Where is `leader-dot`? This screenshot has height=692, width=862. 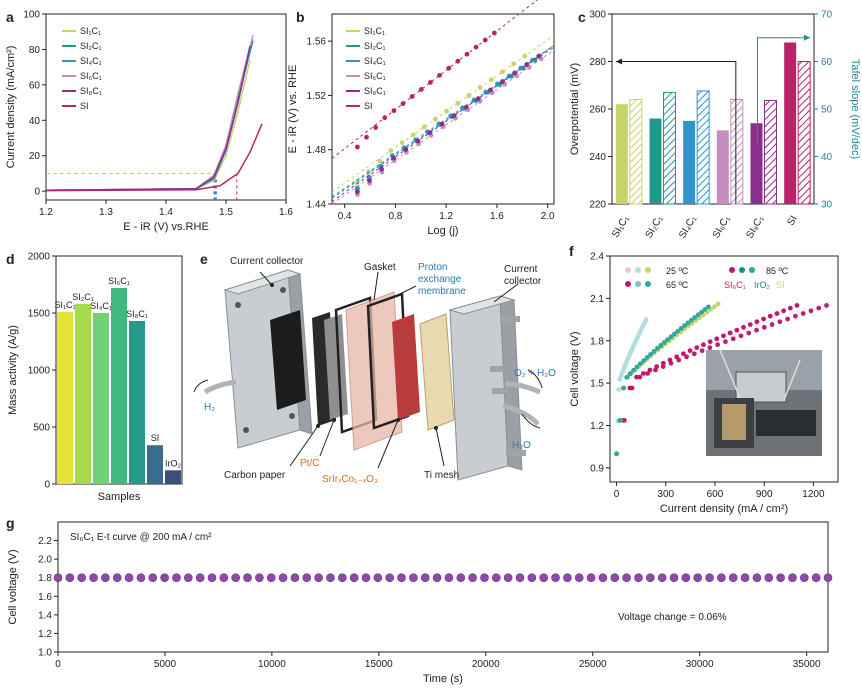 leader-dot is located at coordinates (272, 285).